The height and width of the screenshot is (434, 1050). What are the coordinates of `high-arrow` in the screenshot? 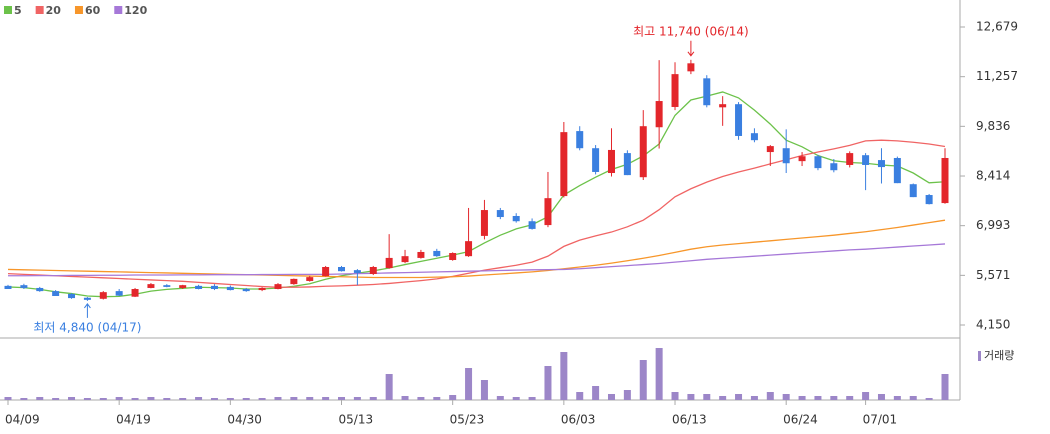 It's located at (691, 48).